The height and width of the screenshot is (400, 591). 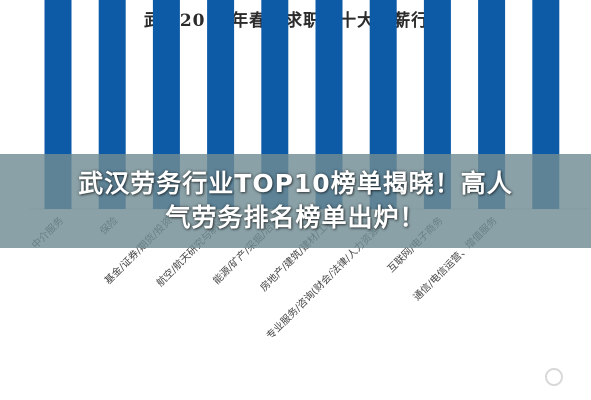 What do you see at coordinates (295, 217) in the screenshot?
I see `headline-line-2: 气劳务排名榜单出炉！` at bounding box center [295, 217].